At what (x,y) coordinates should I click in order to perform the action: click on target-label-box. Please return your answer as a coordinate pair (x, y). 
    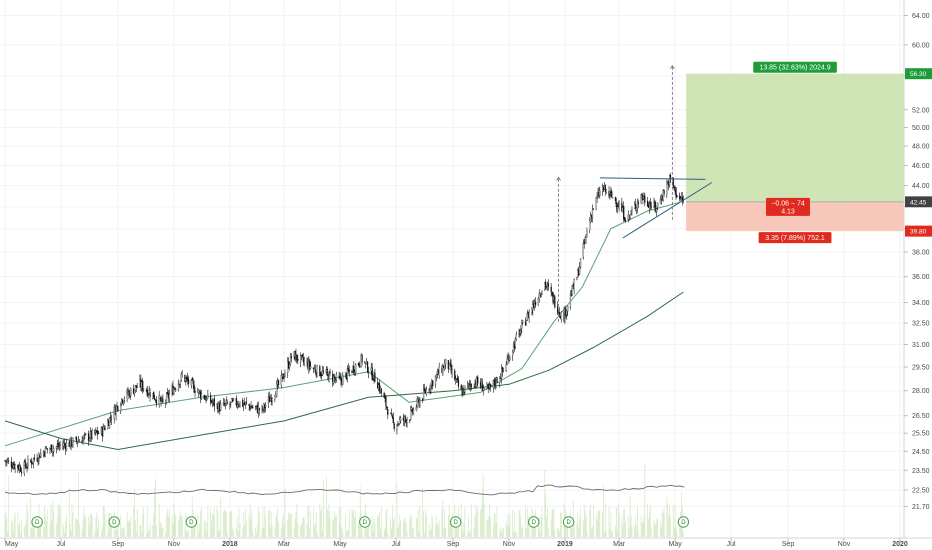
    Looking at the image, I should click on (795, 67).